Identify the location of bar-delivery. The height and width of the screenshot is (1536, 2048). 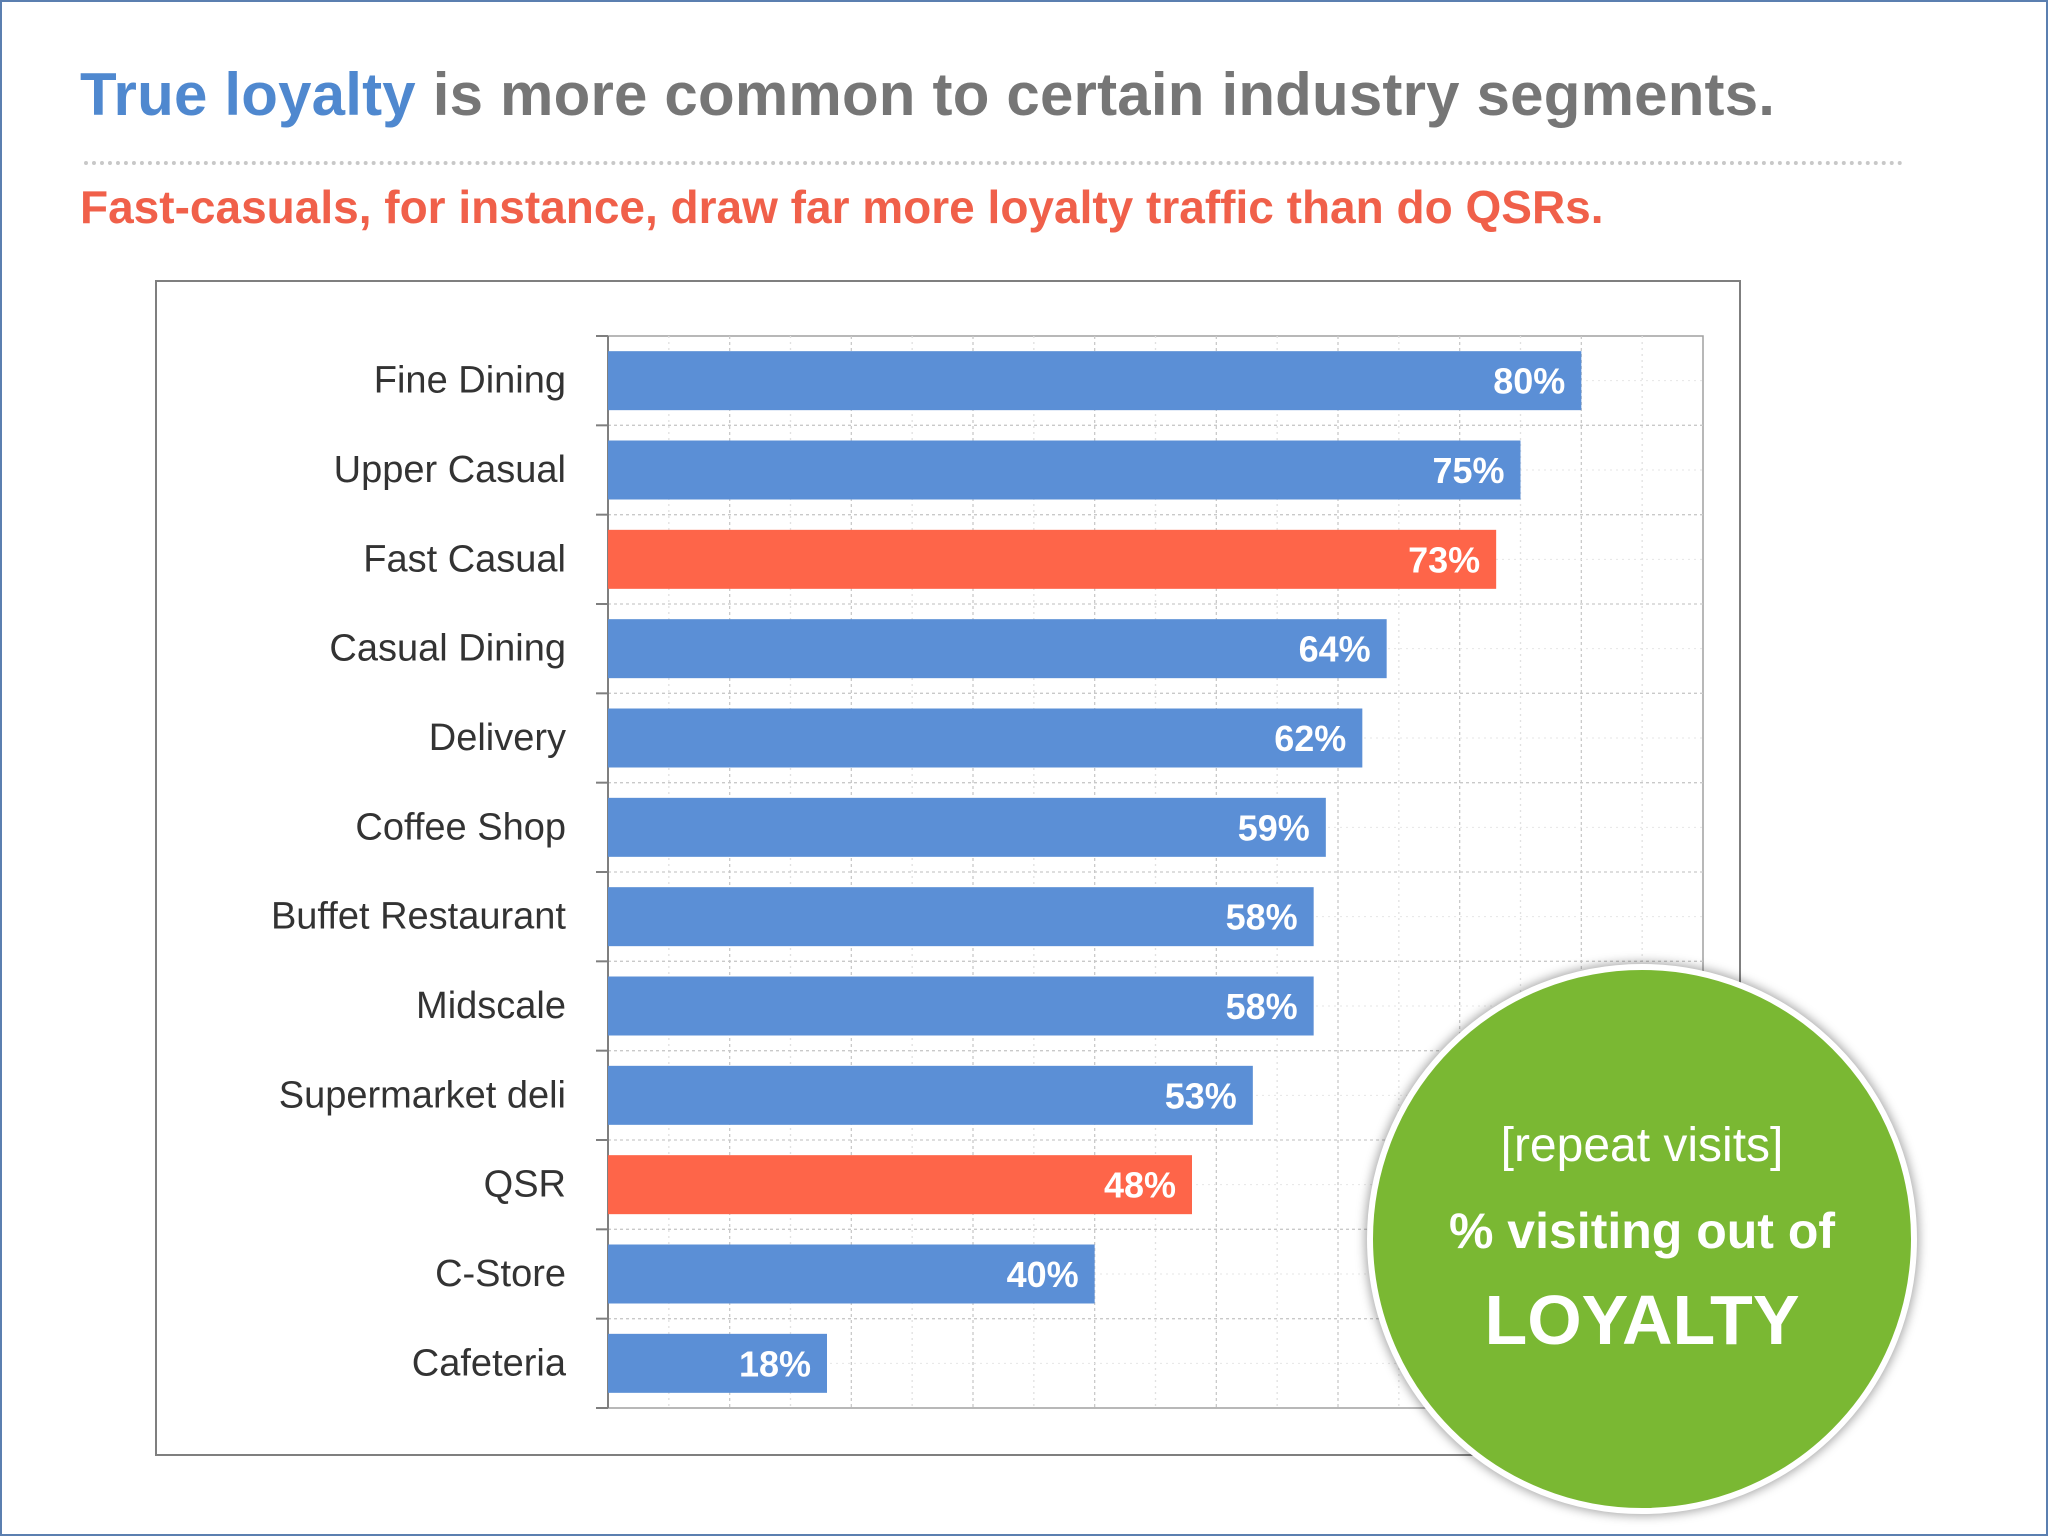
(985, 738).